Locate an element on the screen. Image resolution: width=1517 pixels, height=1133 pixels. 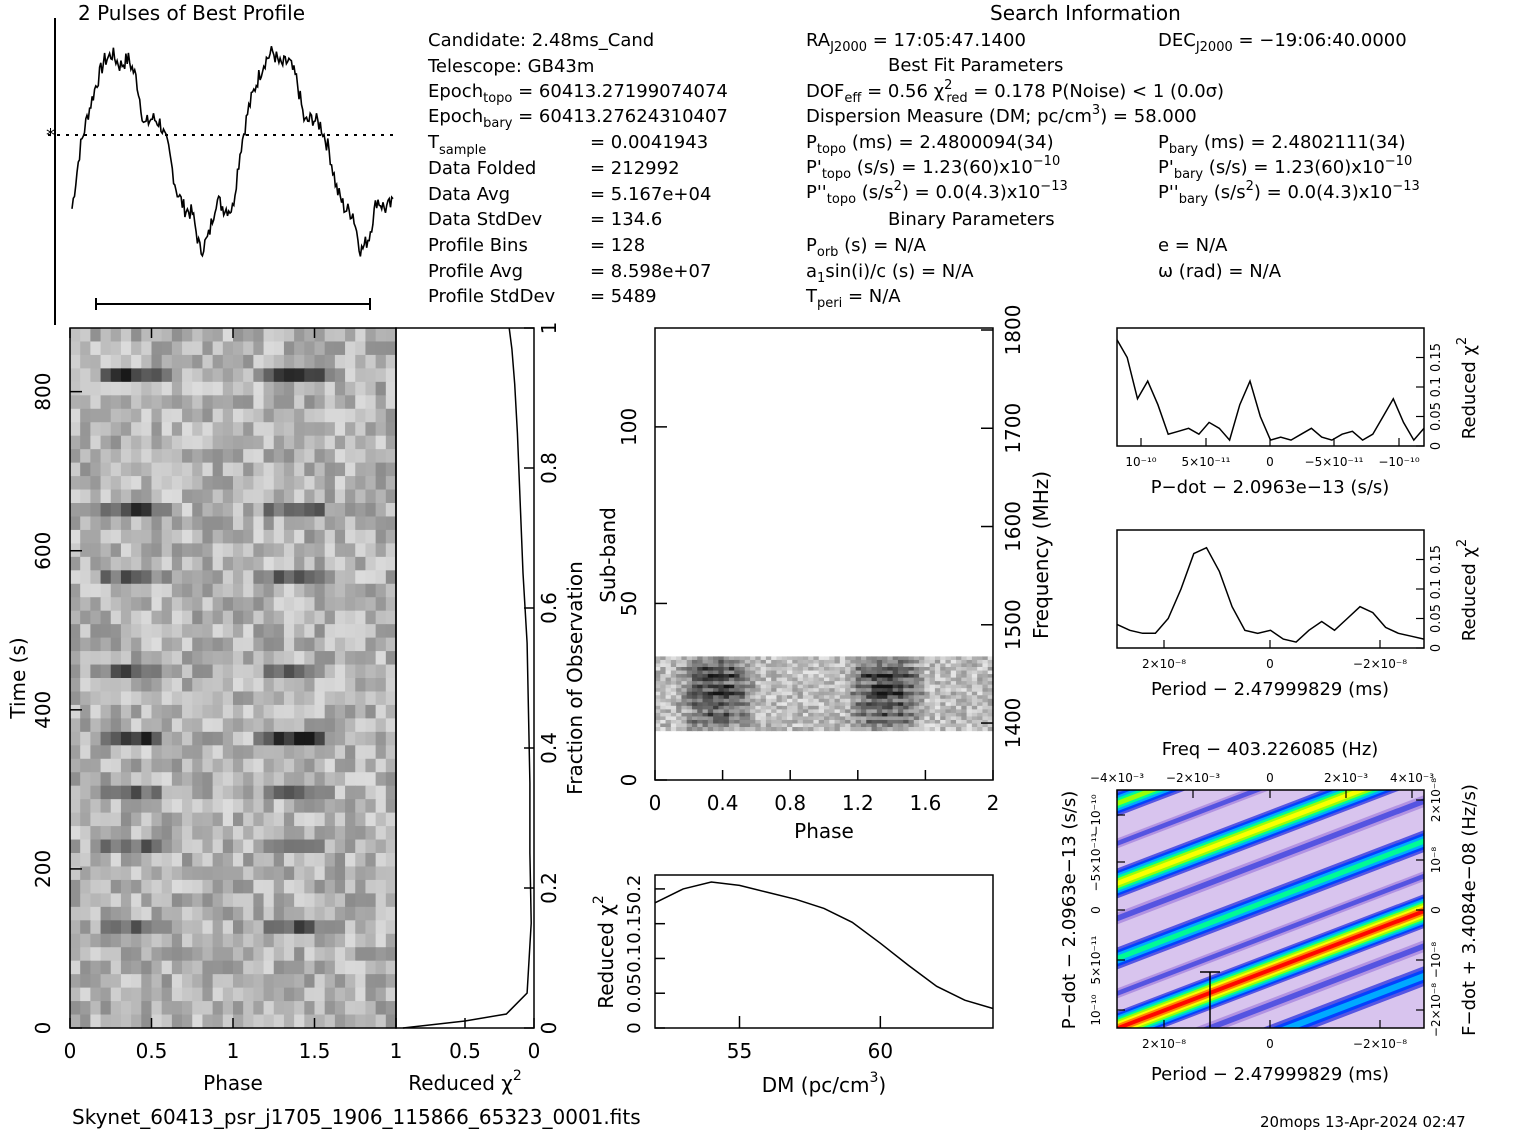
pdot-topo-text: P'topo (s/s) = 1.23(60)x10−10 is located at coordinates (933, 168).